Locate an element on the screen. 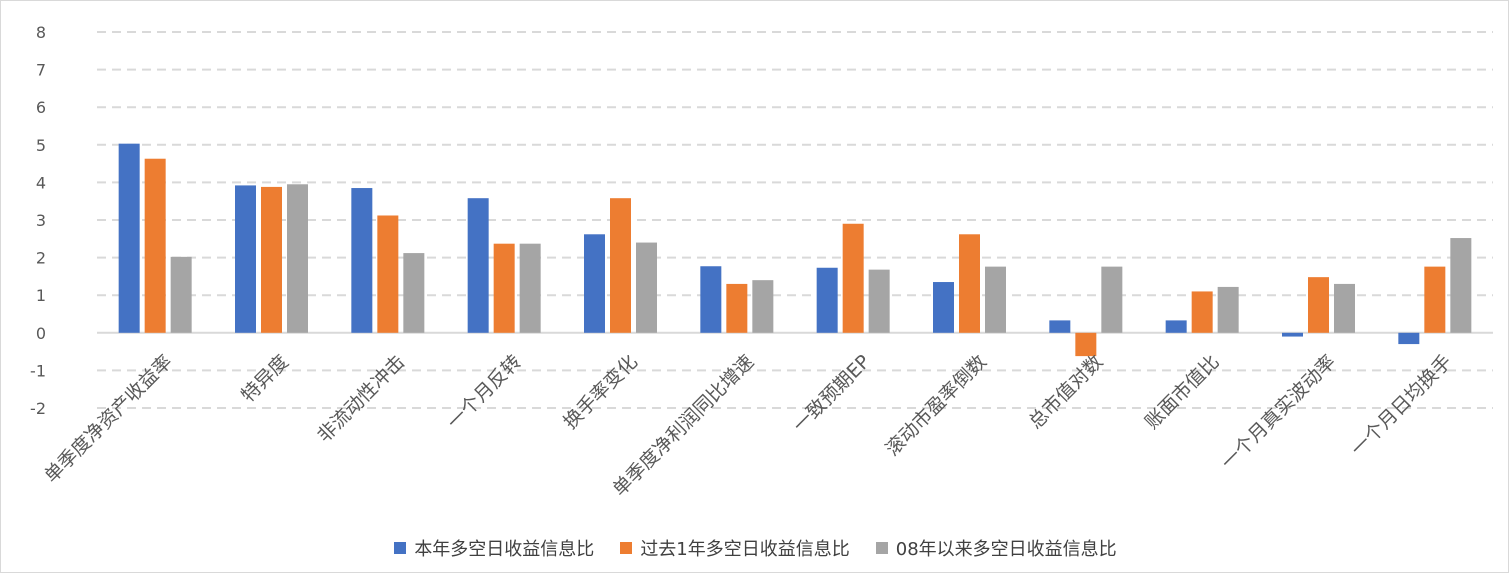  category-label: 非流动性冲击 is located at coordinates (361, 399).